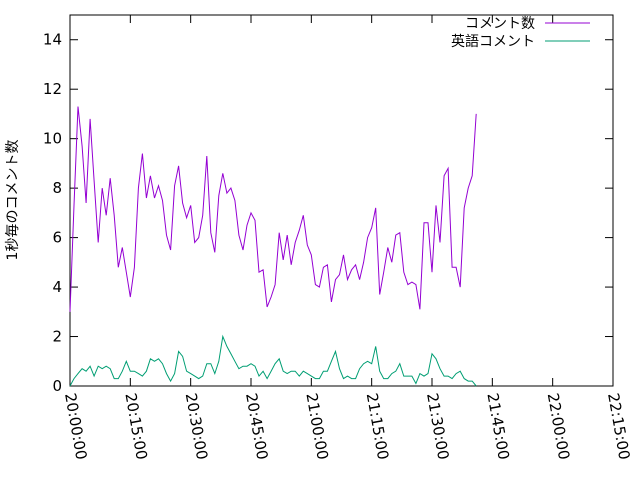 This screenshot has width=640, height=480. I want to click on y-tick-label: 2, so click(57, 337).